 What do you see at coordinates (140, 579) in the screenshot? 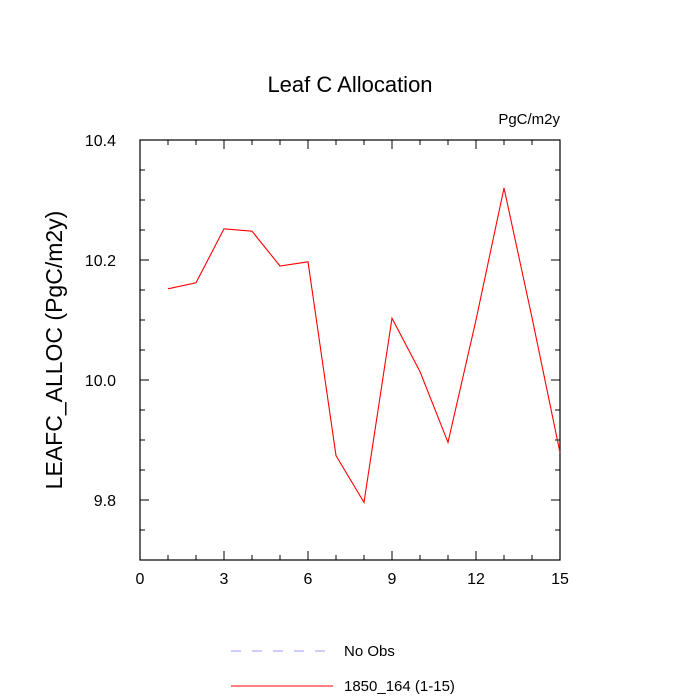
I see `x-tick-label: 0` at bounding box center [140, 579].